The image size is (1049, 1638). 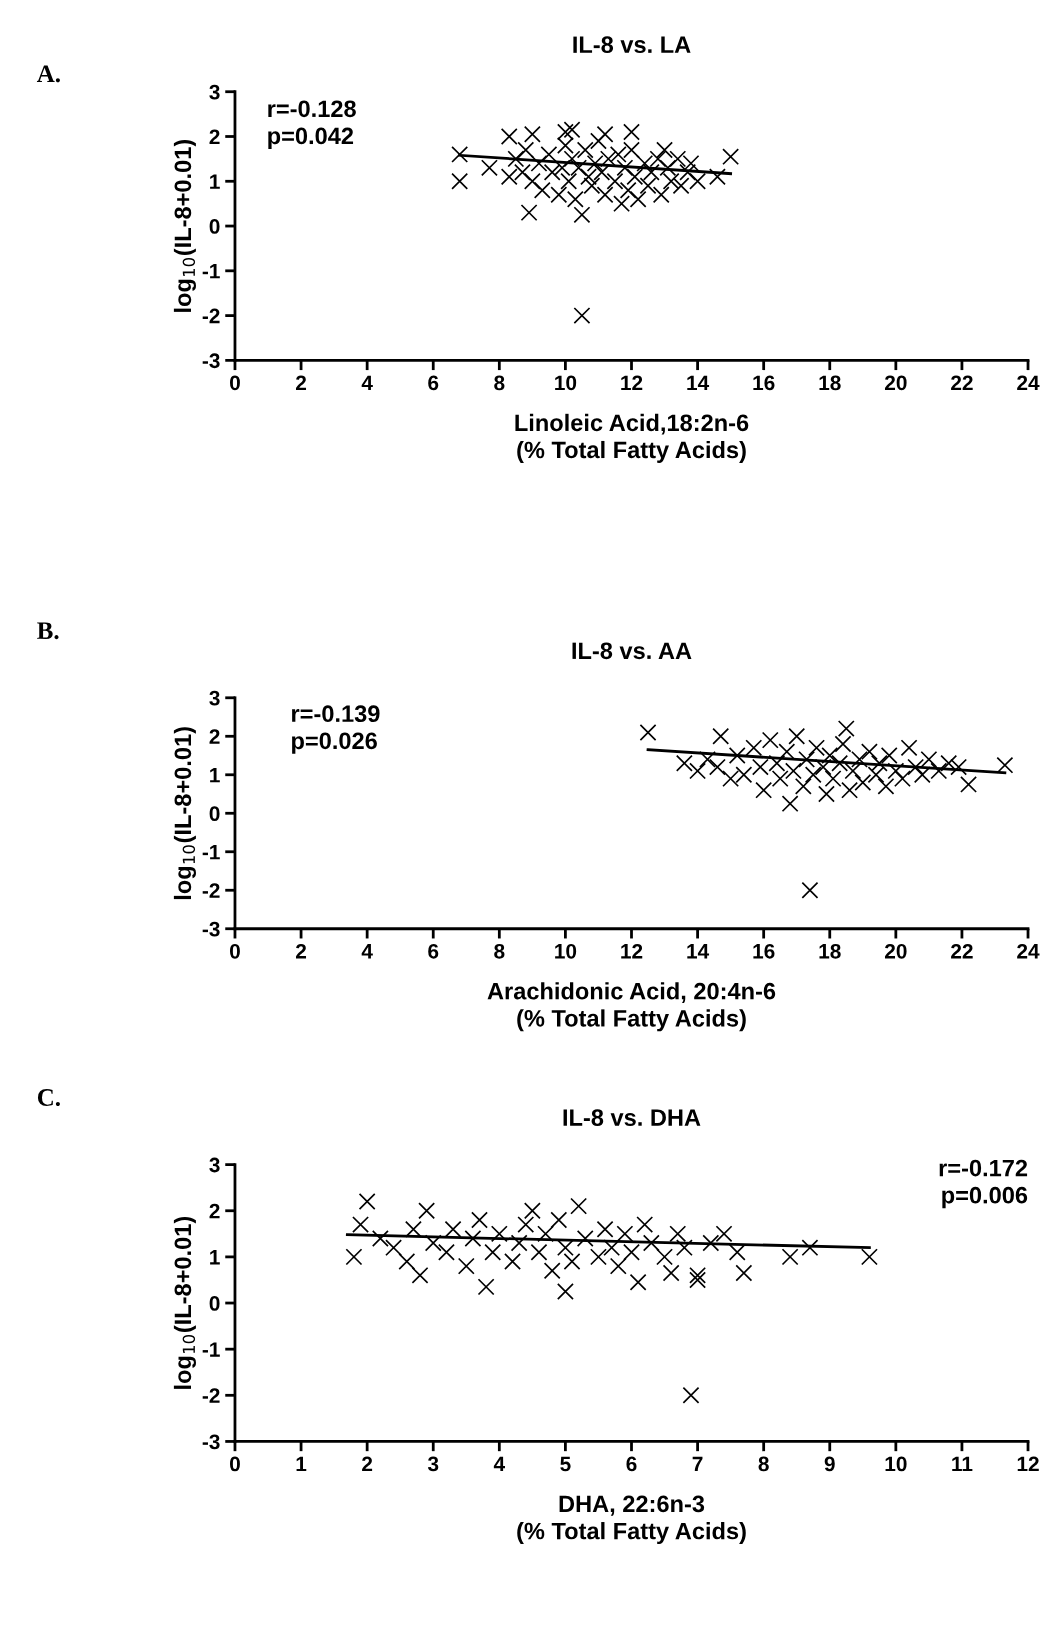 What do you see at coordinates (215, 1257) in the screenshot?
I see `y-tick-label: 1` at bounding box center [215, 1257].